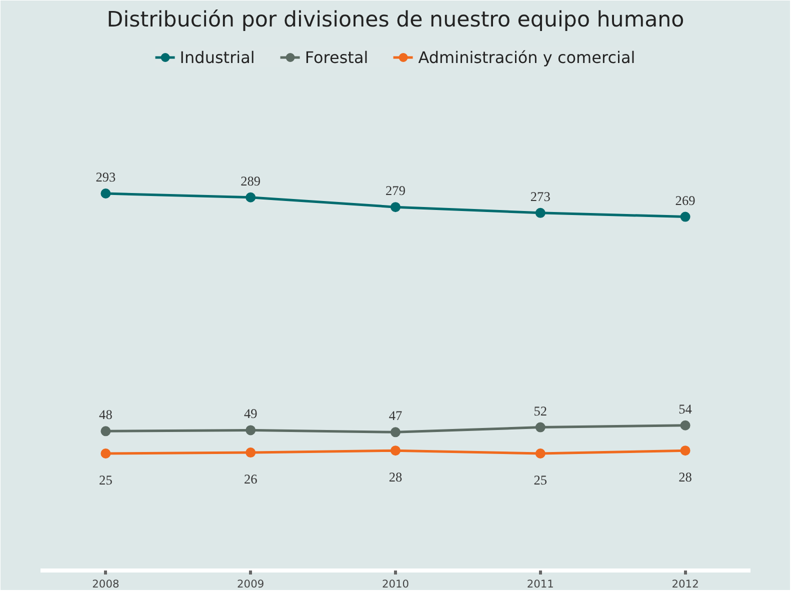 This screenshot has width=798, height=599. Describe the element at coordinates (685, 584) in the screenshot. I see `x-tick-label: 2012` at that location.